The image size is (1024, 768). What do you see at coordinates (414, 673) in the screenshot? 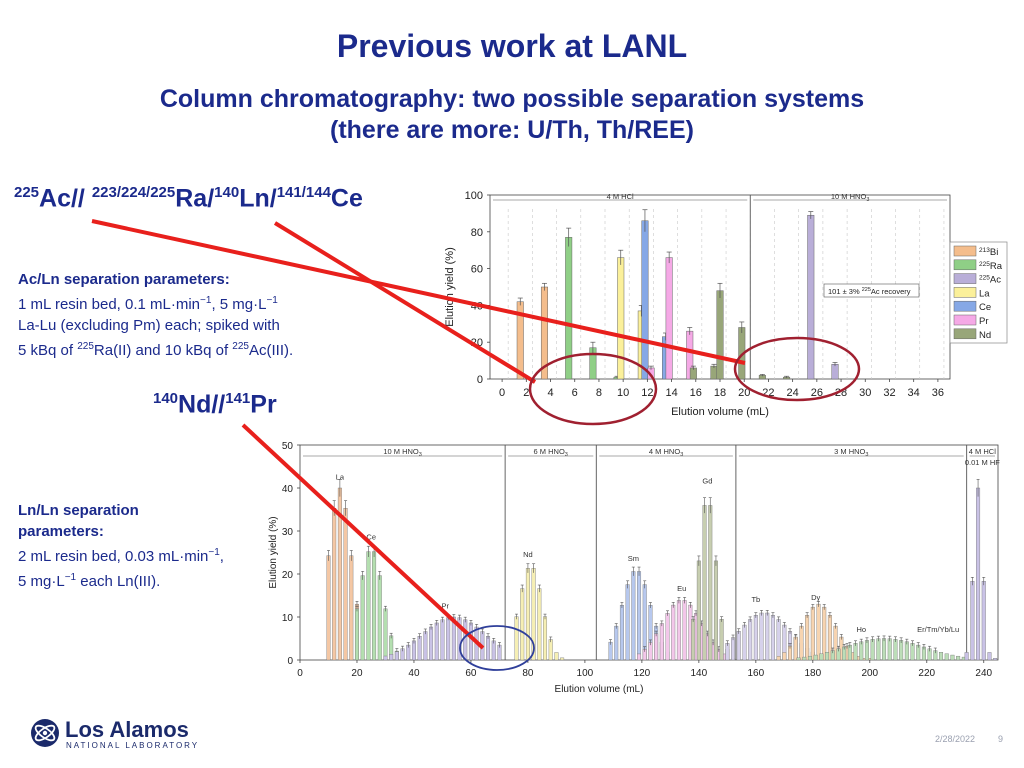
I see `x-tick-label: 40` at bounding box center [414, 673].